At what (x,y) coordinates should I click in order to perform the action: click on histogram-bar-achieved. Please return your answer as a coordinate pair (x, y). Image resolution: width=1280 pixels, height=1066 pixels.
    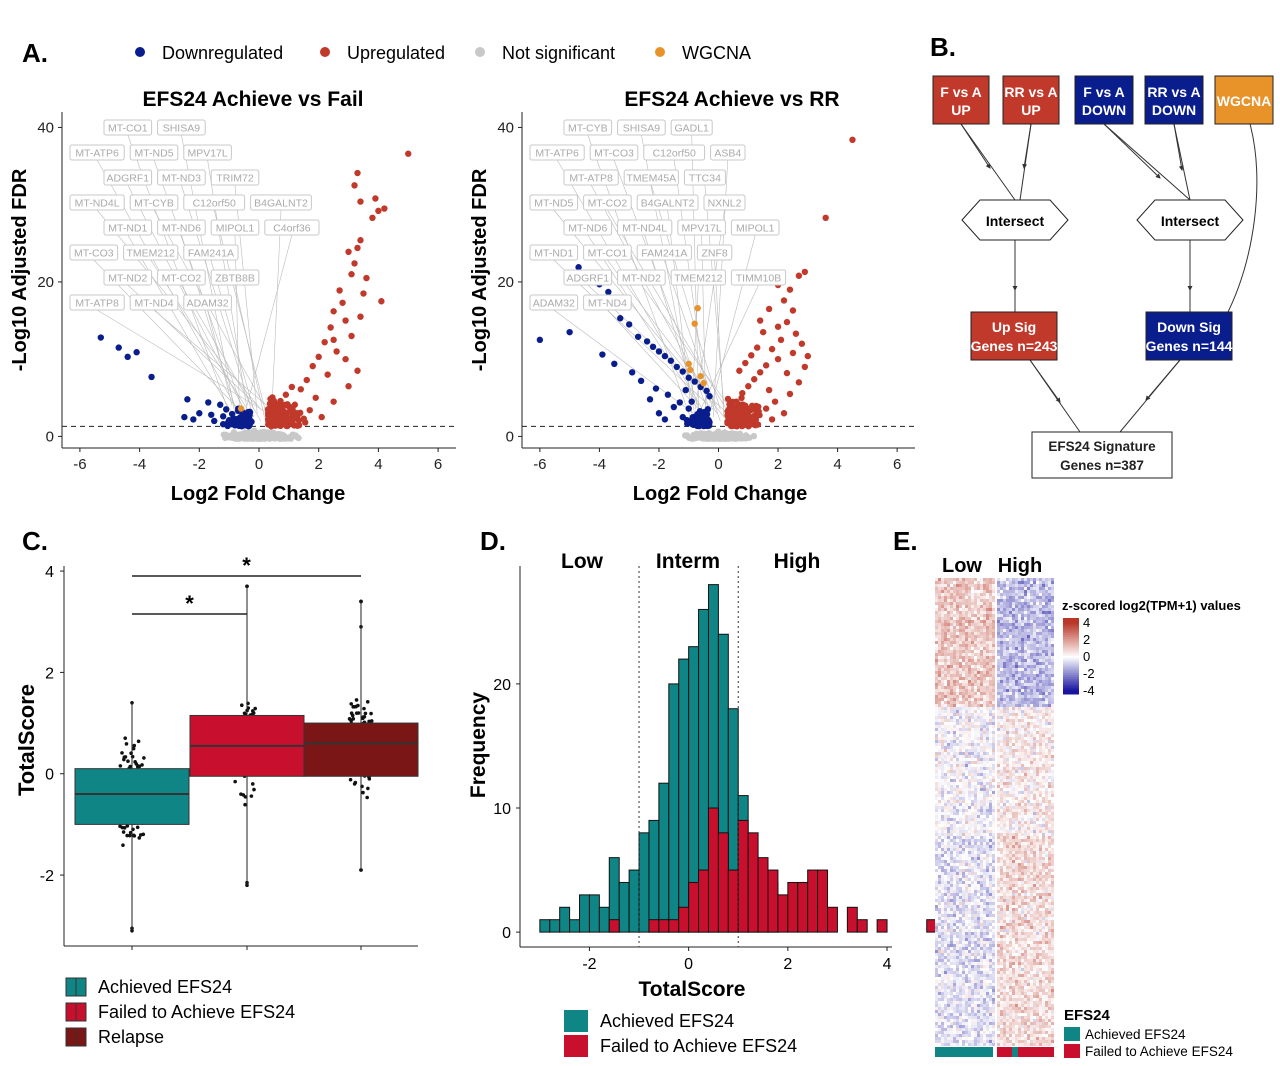
    Looking at the image, I should click on (654, 876).